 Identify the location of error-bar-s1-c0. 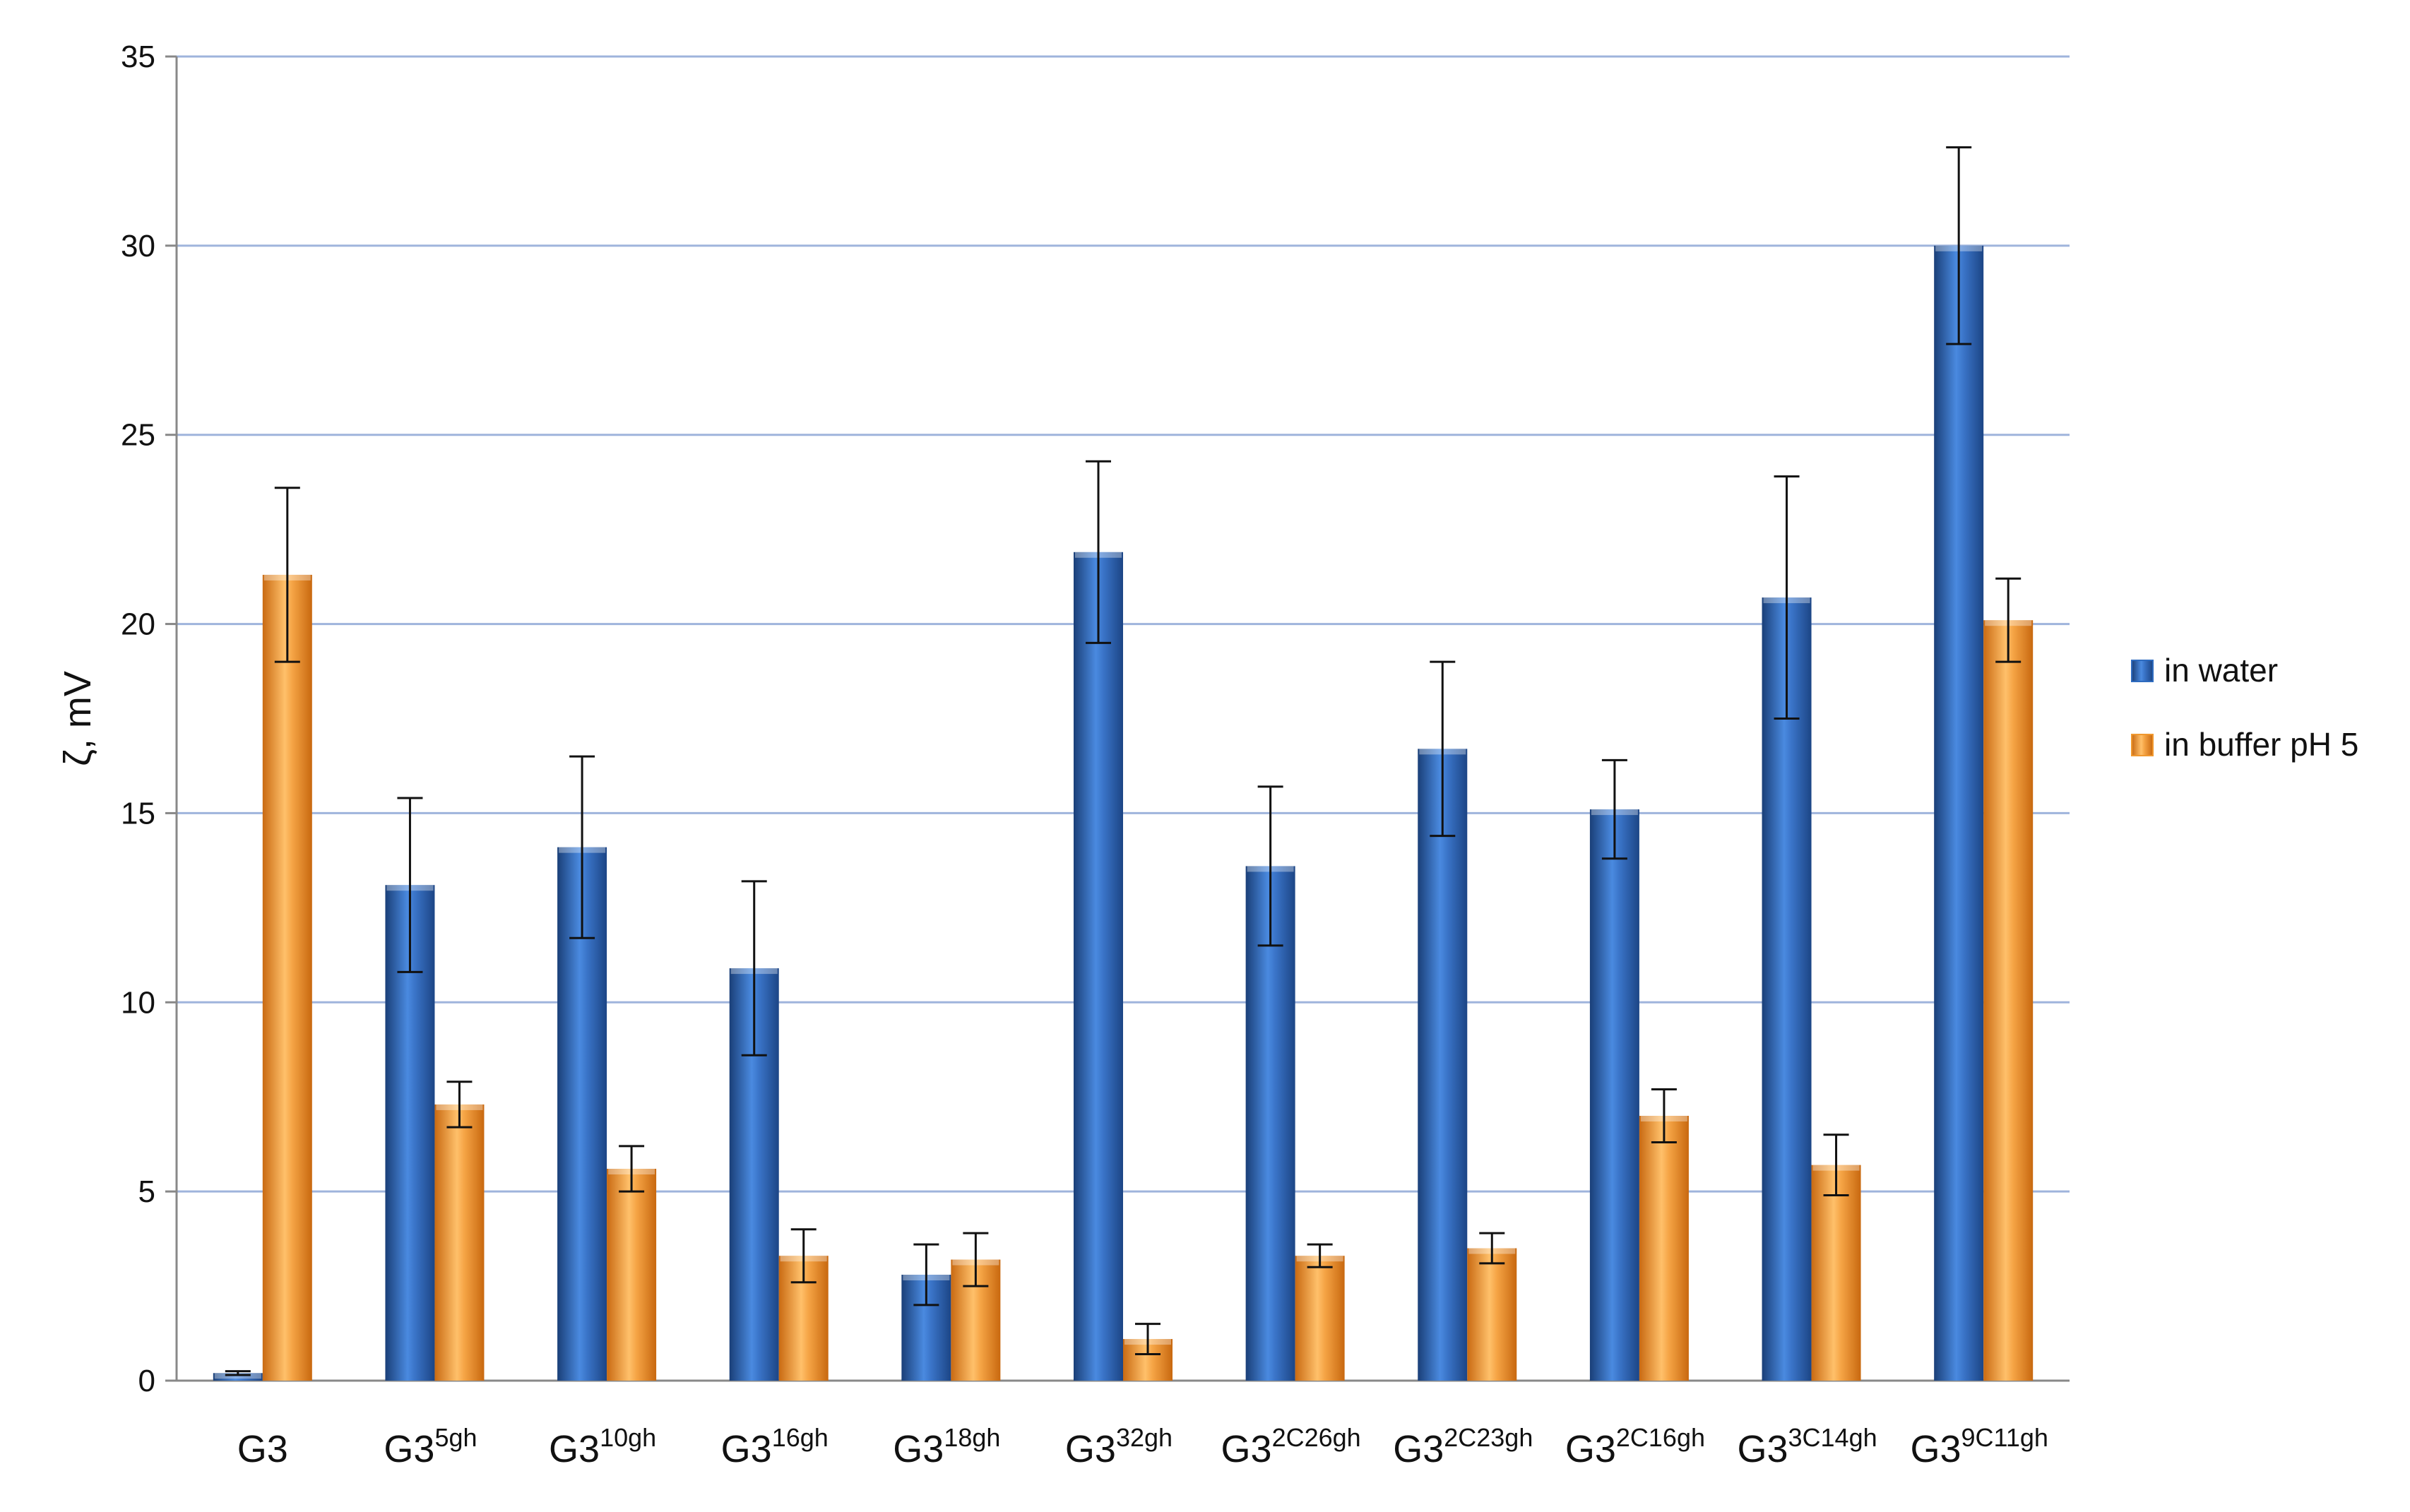
(287, 575).